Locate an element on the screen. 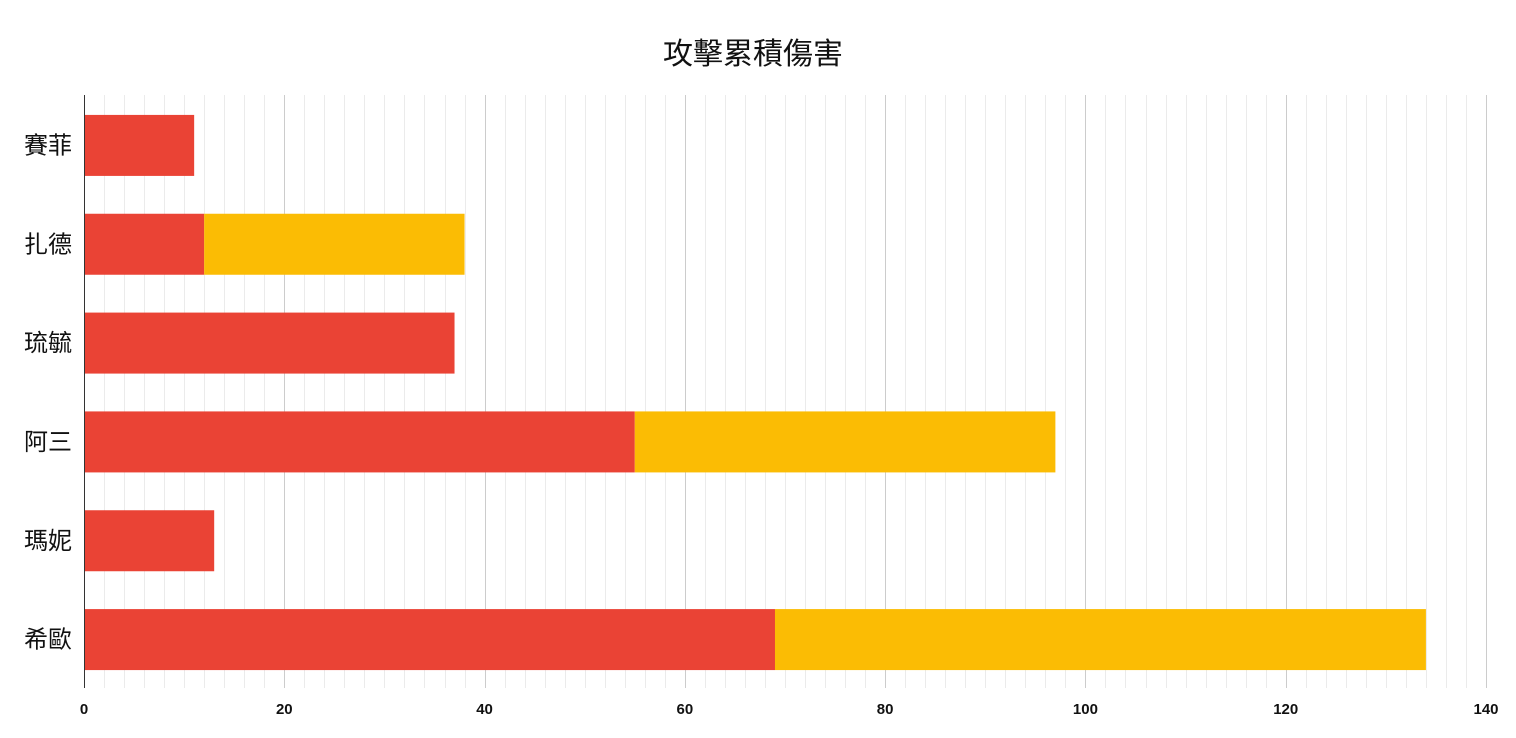  chart-title: 攻擊累積傷害 is located at coordinates (753, 54).